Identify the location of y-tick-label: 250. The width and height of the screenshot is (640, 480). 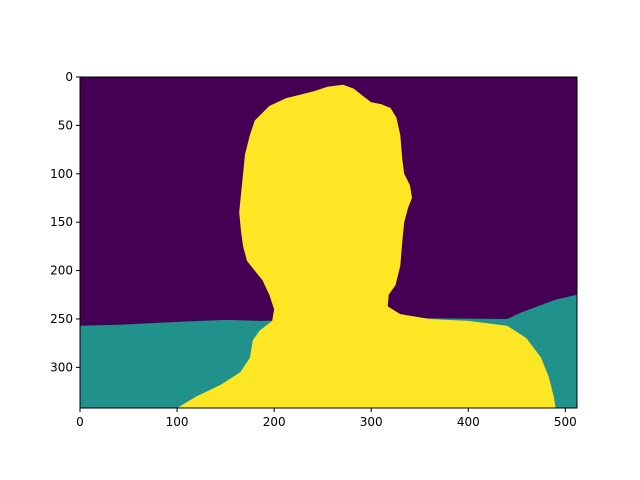
(61, 319).